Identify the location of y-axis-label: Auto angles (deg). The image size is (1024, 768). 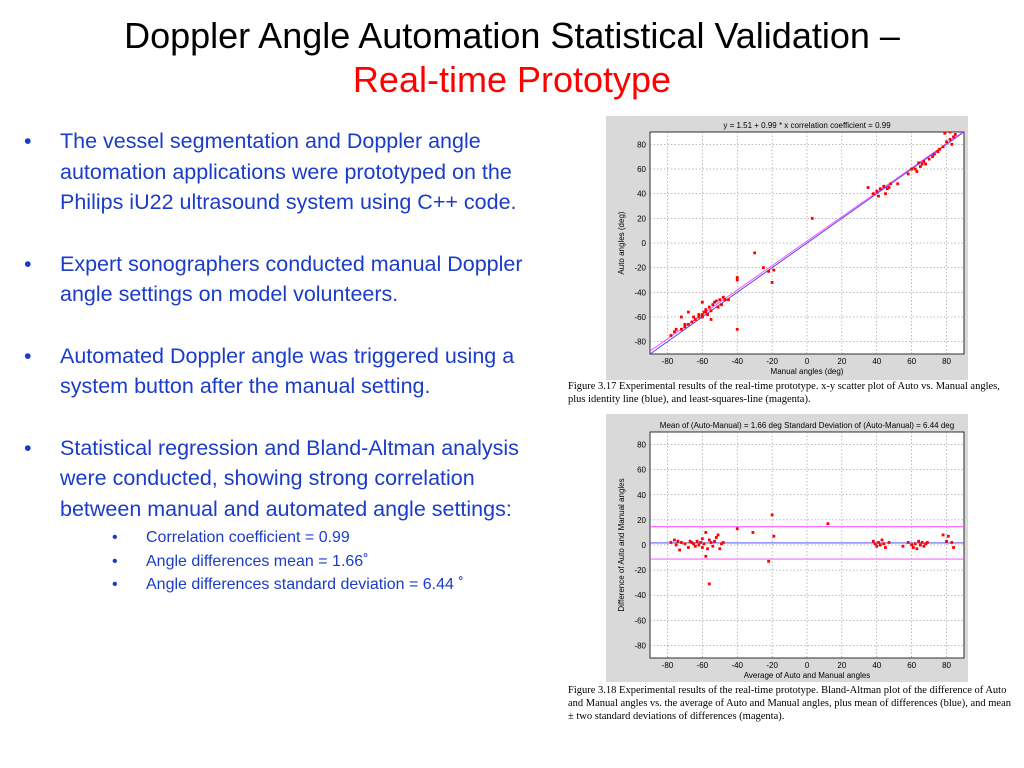
(621, 242).